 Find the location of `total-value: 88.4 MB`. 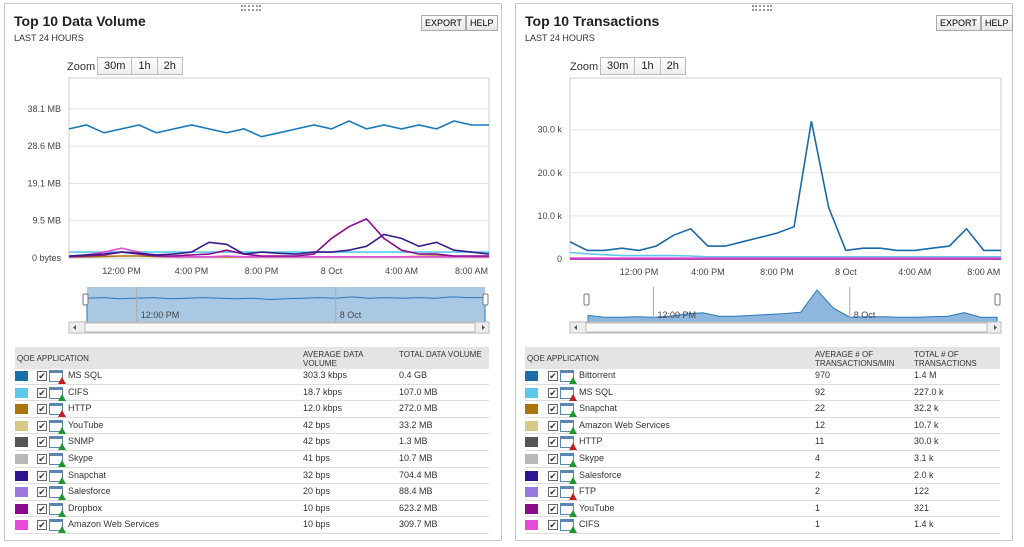

total-value: 88.4 MB is located at coordinates (416, 491).